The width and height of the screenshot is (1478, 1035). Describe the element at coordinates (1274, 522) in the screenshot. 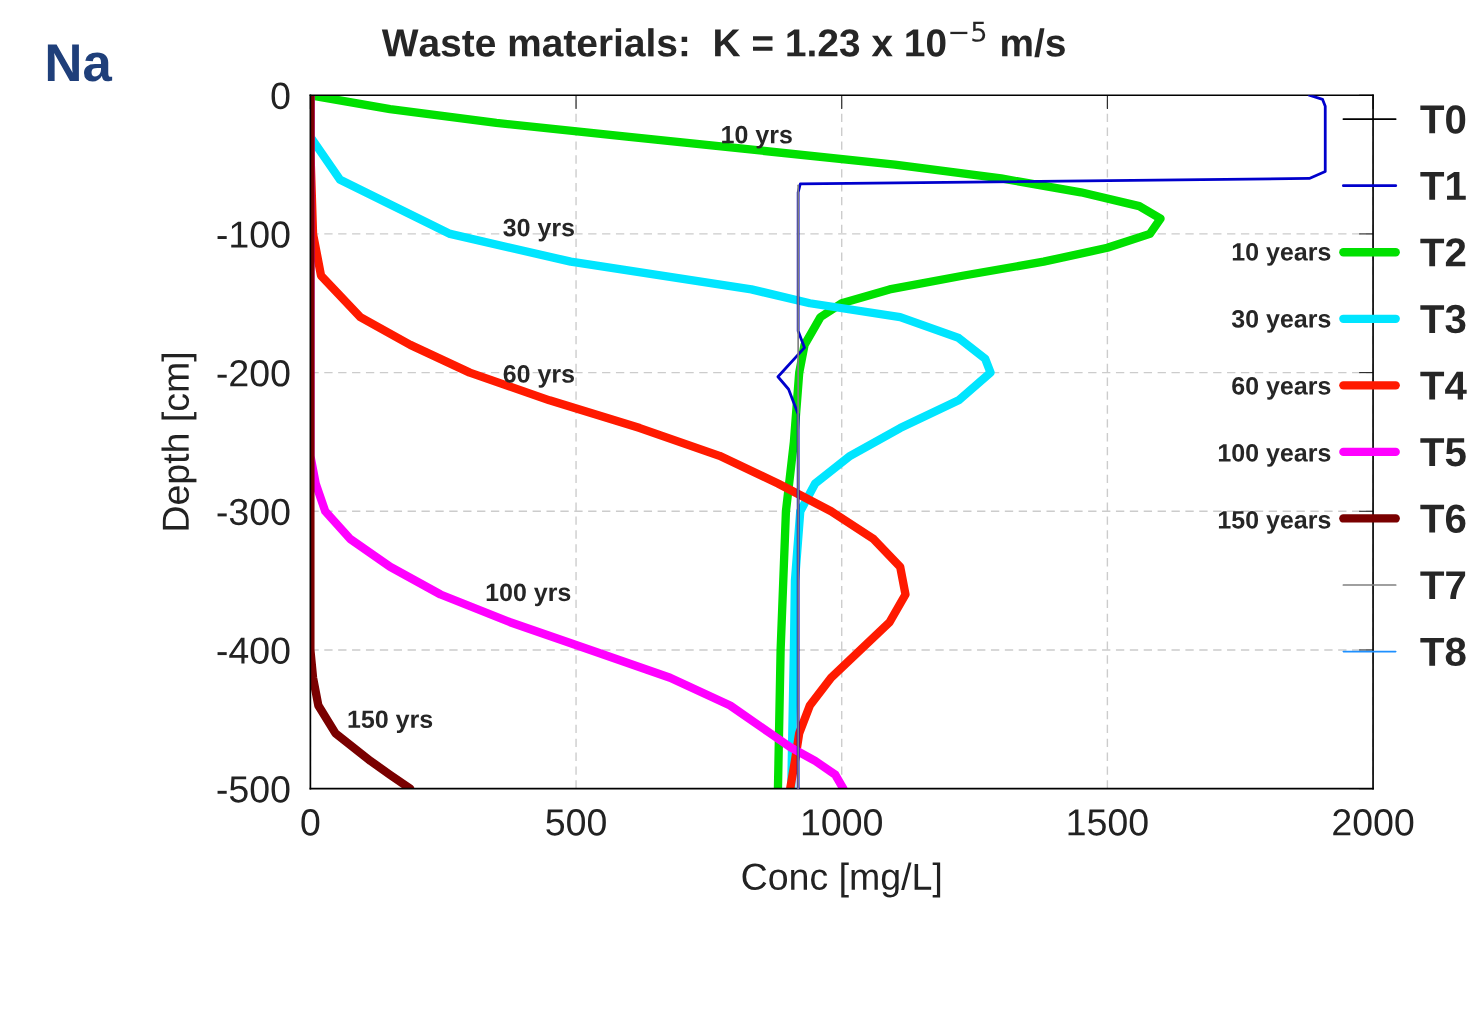

I see `annotation: 150 years` at that location.